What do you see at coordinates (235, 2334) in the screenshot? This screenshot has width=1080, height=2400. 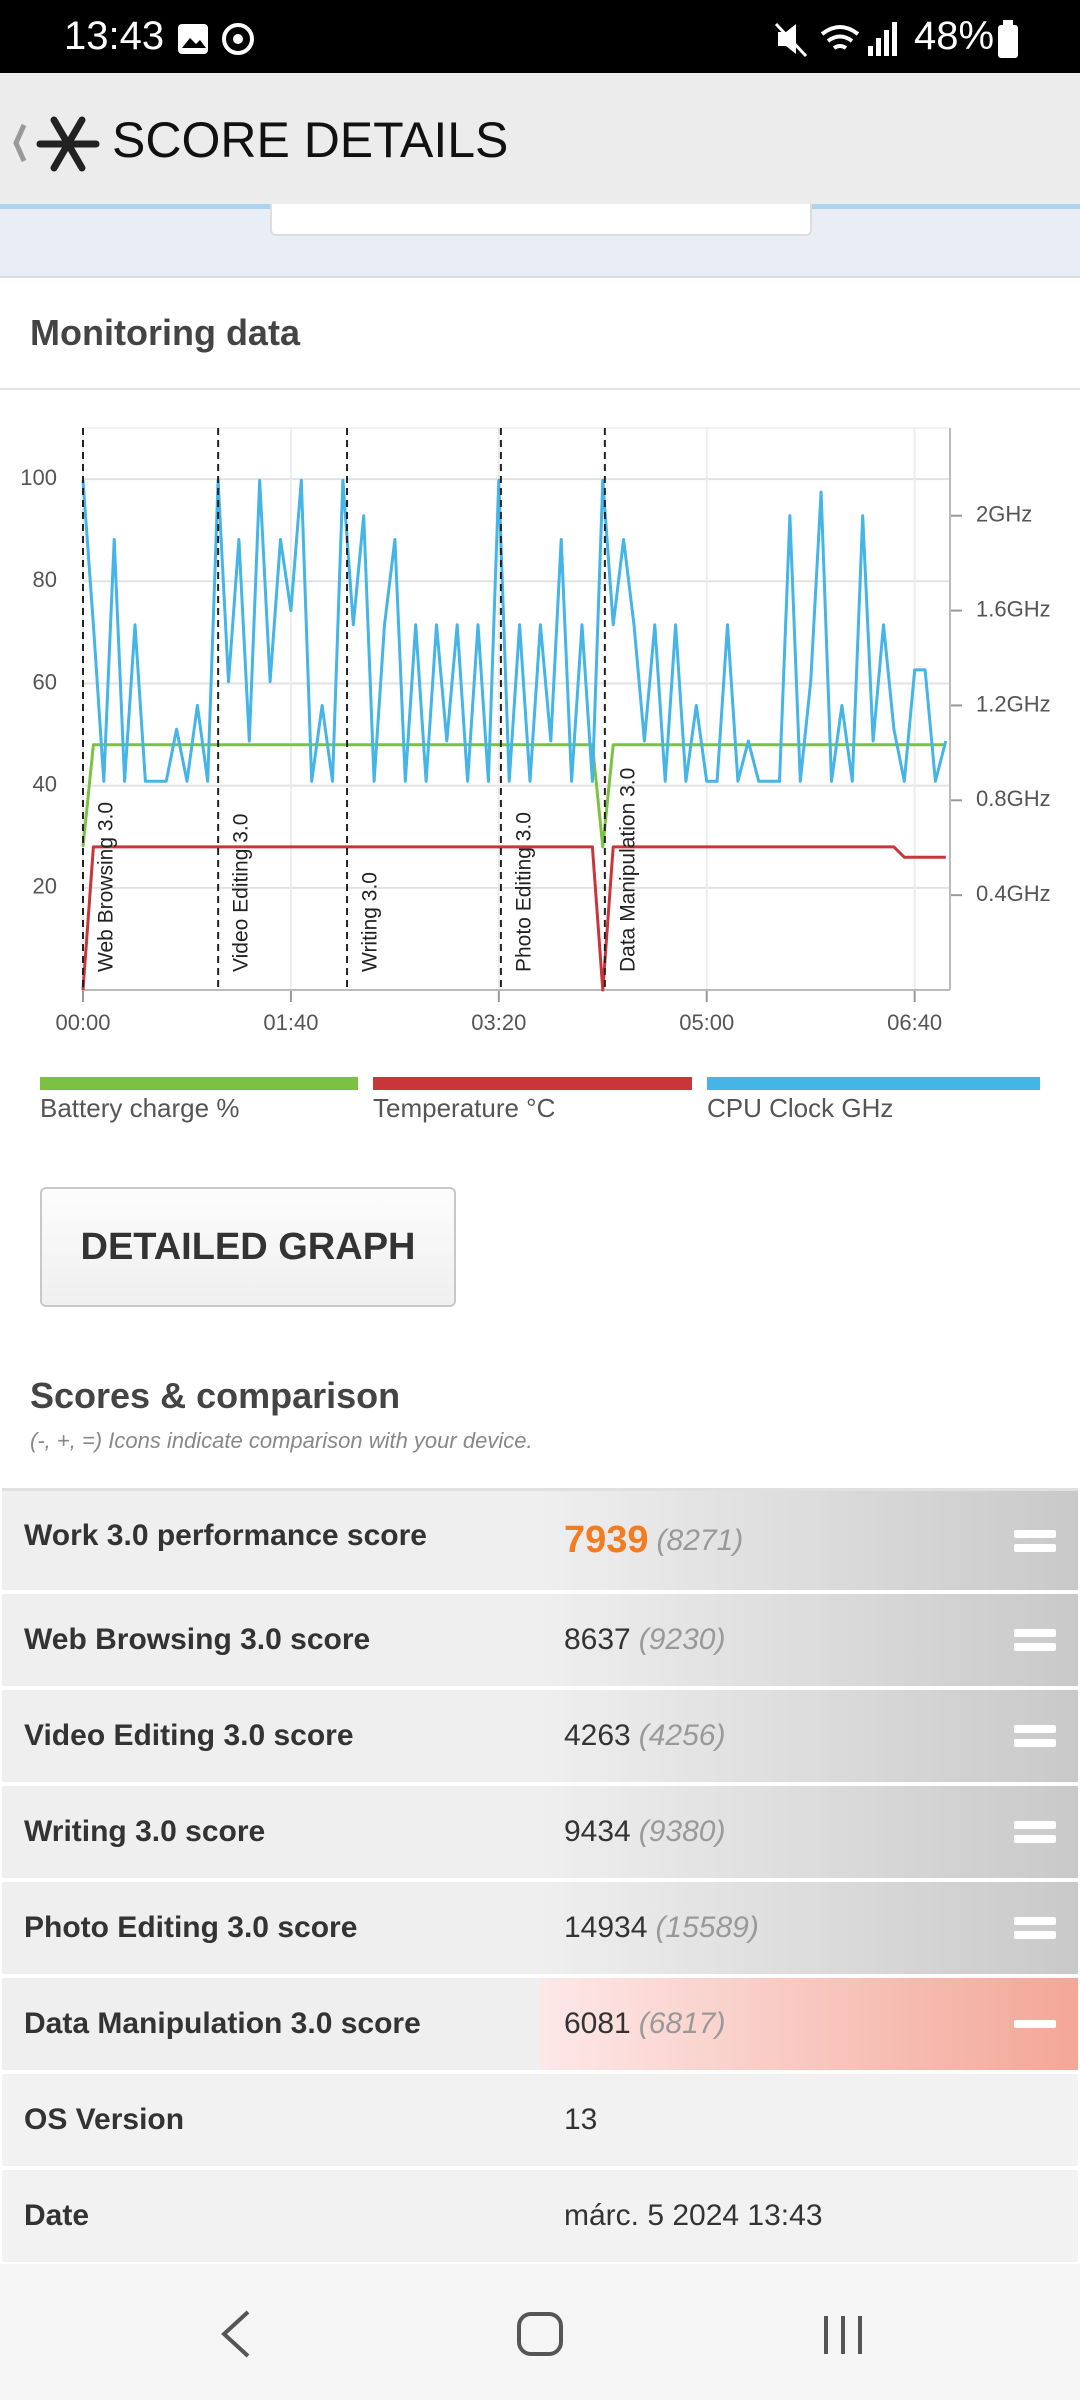 I see `nav-back` at bounding box center [235, 2334].